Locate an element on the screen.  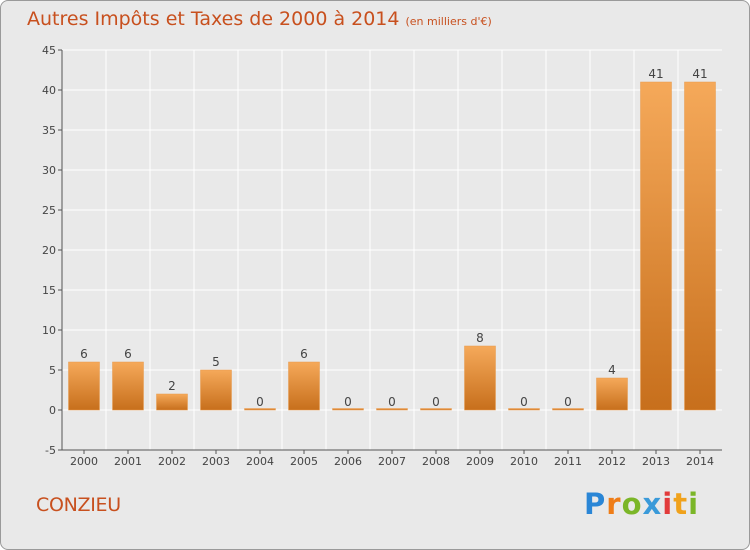
x-tick-label: 2013 is located at coordinates (656, 461).